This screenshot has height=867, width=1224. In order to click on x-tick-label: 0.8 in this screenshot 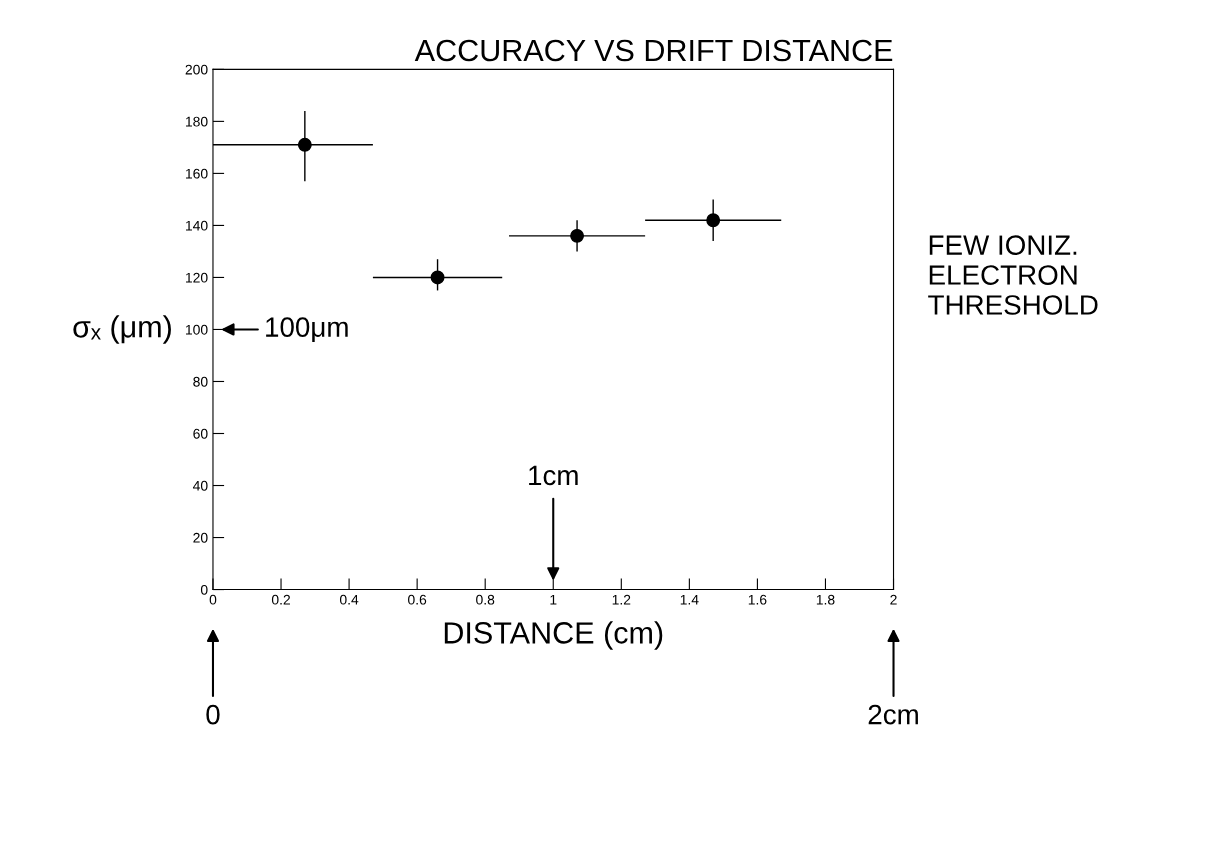, I will do `click(485, 599)`.